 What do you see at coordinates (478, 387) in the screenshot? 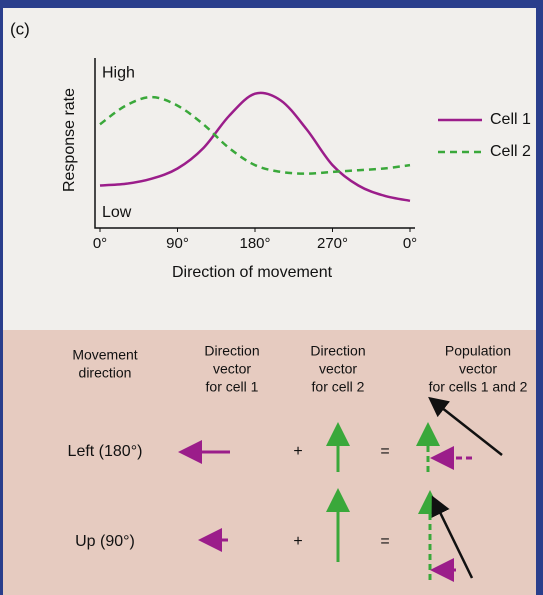
I see `column-header: for cells 1 and 2` at bounding box center [478, 387].